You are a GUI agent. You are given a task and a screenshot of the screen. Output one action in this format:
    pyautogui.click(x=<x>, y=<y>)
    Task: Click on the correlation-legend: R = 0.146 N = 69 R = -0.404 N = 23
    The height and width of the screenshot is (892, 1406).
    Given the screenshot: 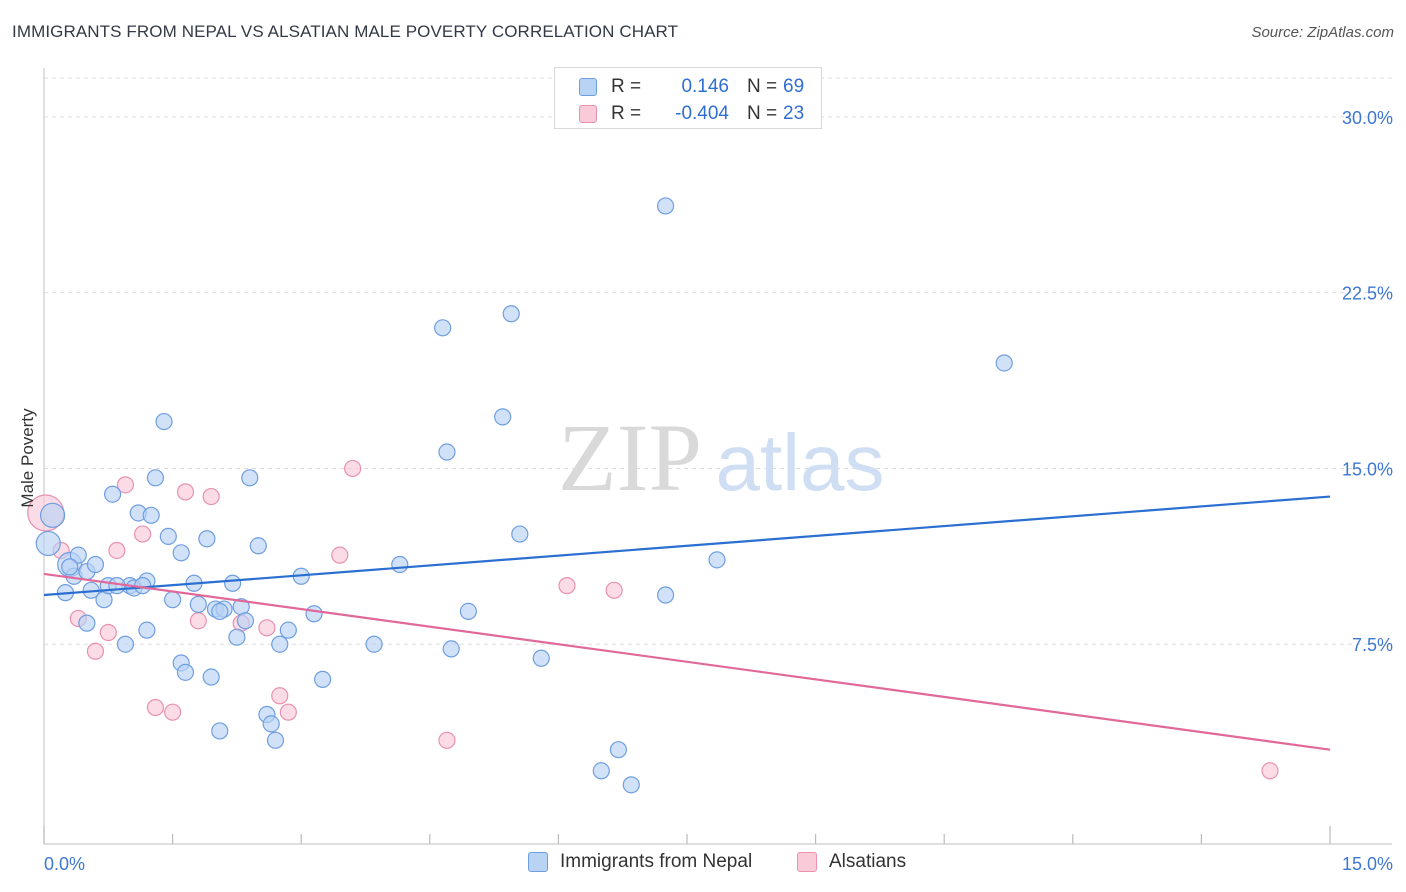 What is the action you would take?
    pyautogui.click(x=688, y=98)
    